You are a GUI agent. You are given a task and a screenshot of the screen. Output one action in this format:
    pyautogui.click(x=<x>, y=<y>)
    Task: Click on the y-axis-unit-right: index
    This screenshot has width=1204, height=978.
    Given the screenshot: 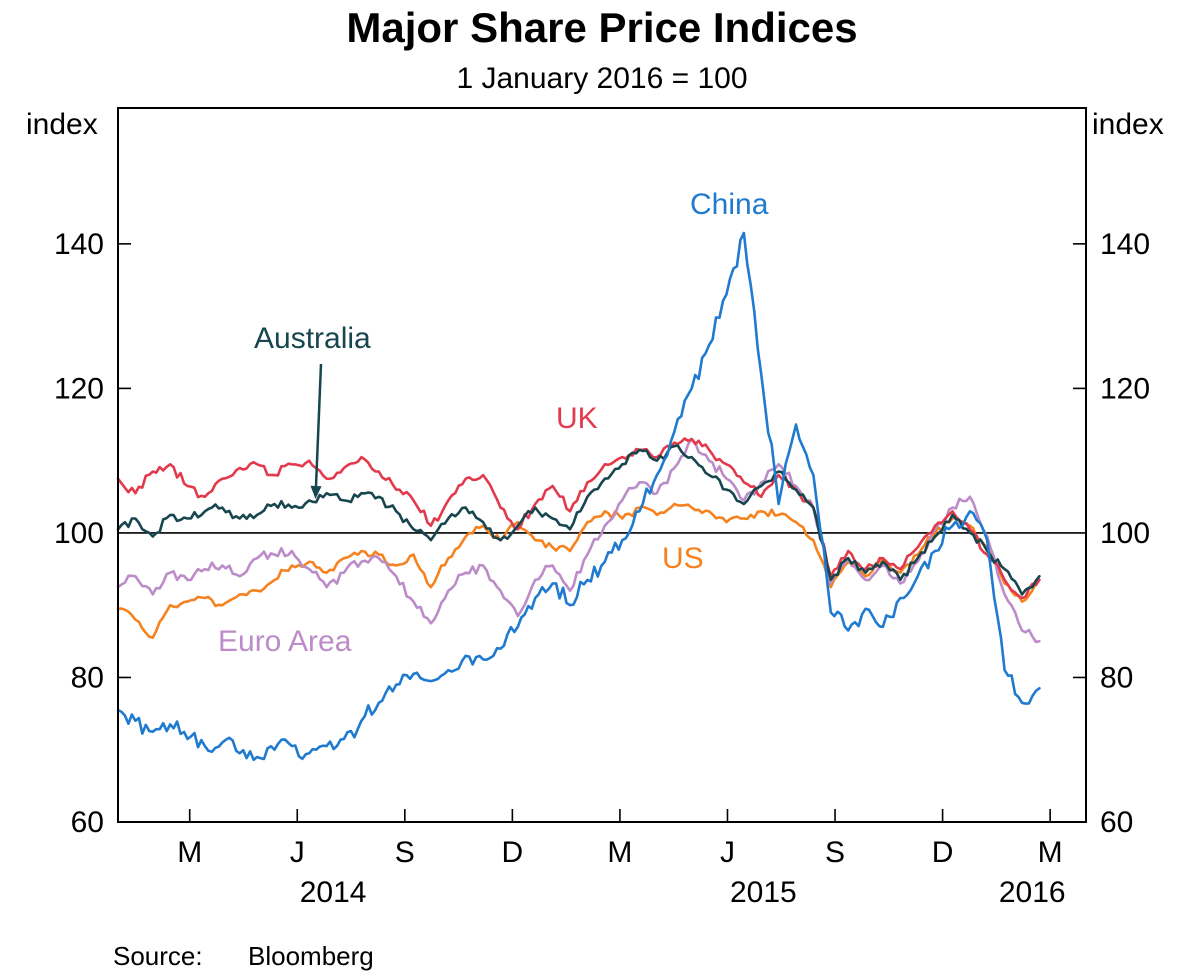 What is the action you would take?
    pyautogui.click(x=1128, y=124)
    